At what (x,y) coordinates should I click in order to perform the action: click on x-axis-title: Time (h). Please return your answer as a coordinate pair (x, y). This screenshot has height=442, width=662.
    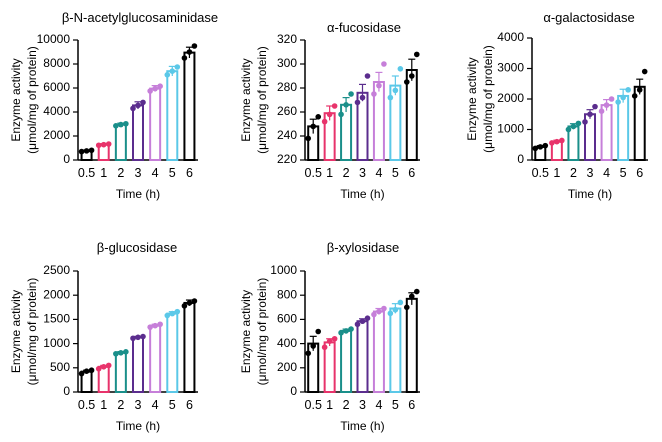
    Looking at the image, I should click on (590, 194).